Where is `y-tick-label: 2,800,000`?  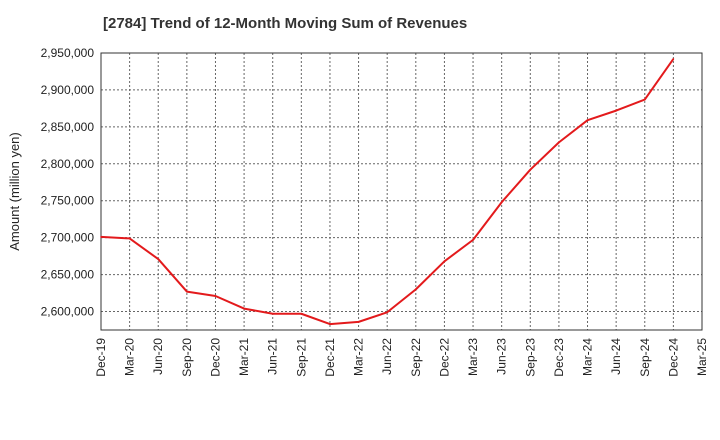
y-tick-label: 2,800,000 is located at coordinates (68, 164).